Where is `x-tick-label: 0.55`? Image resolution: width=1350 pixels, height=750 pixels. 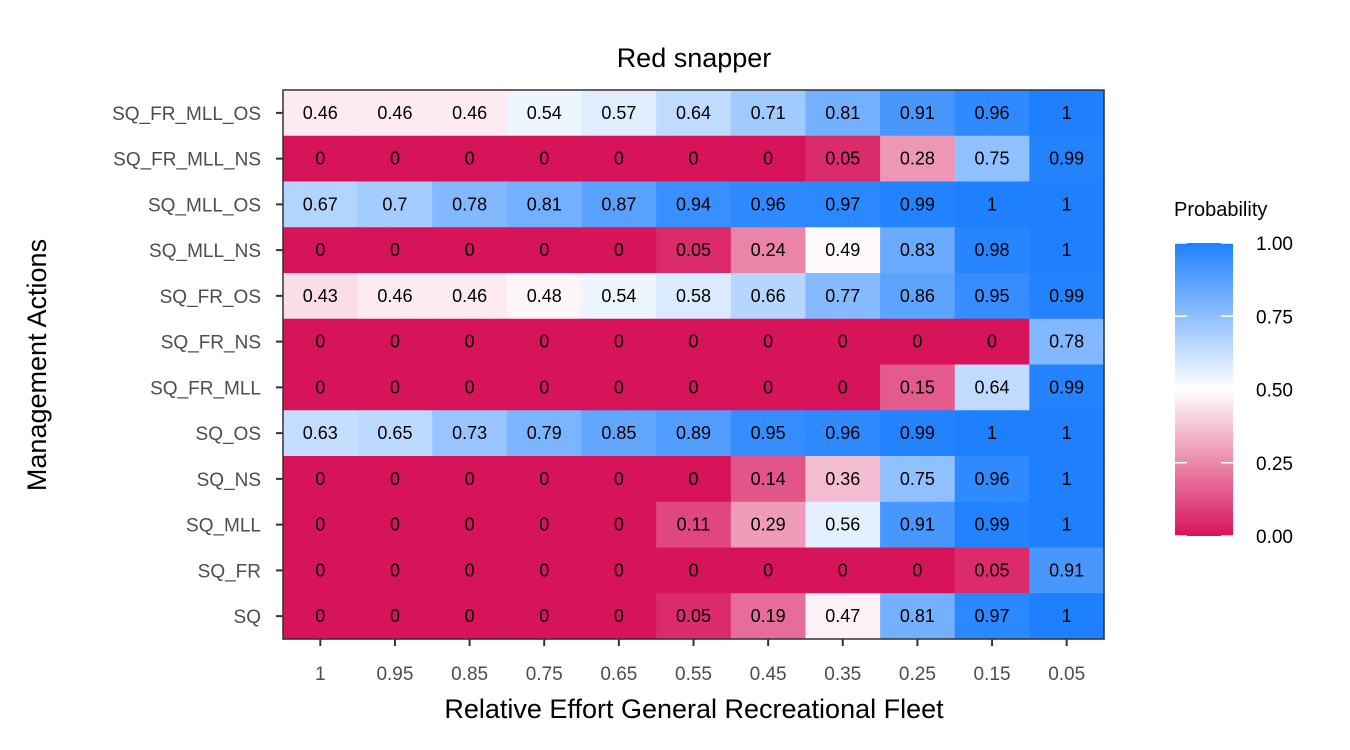 x-tick-label: 0.55 is located at coordinates (693, 674).